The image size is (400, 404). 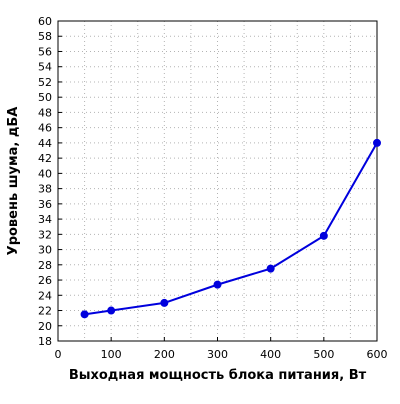 I want to click on y-tick-label: 26, so click(x=45, y=280).